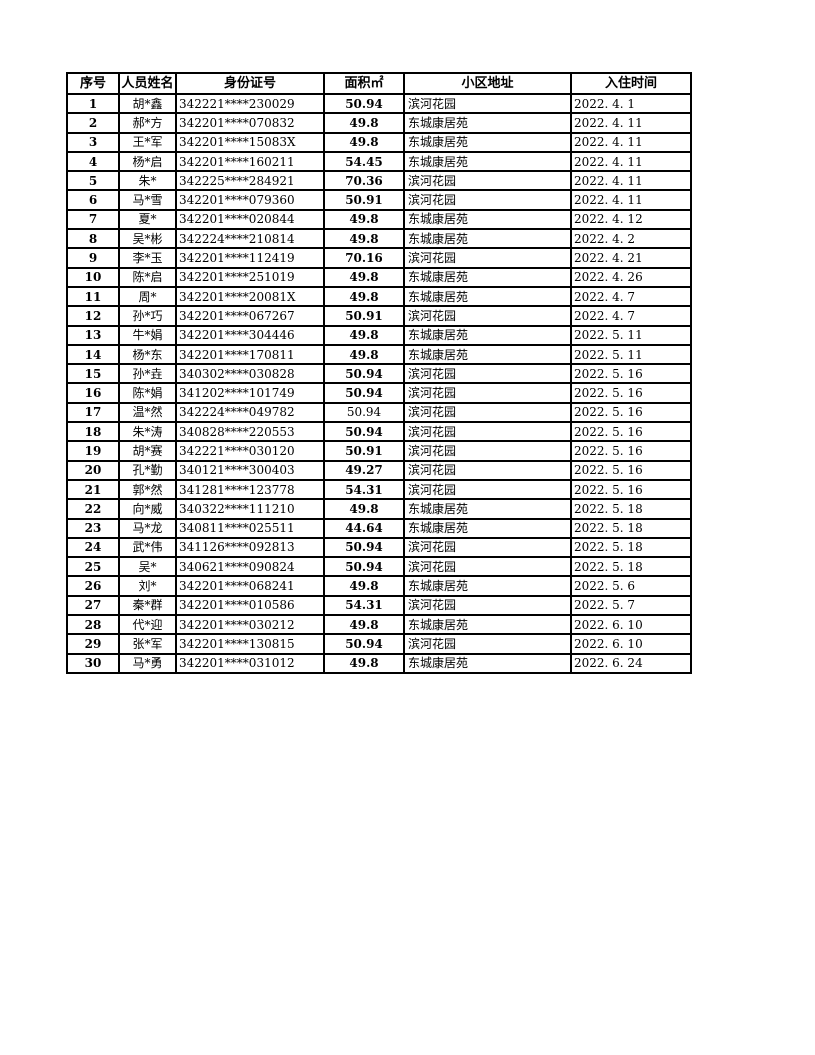  Describe the element at coordinates (364, 451) in the screenshot. I see `cell-area: 50.91` at that location.